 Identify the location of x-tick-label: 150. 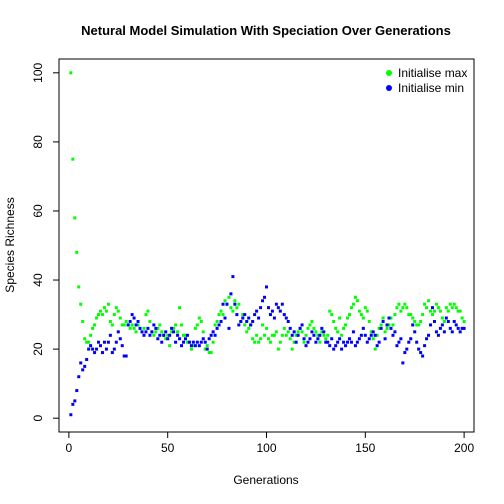
(365, 448).